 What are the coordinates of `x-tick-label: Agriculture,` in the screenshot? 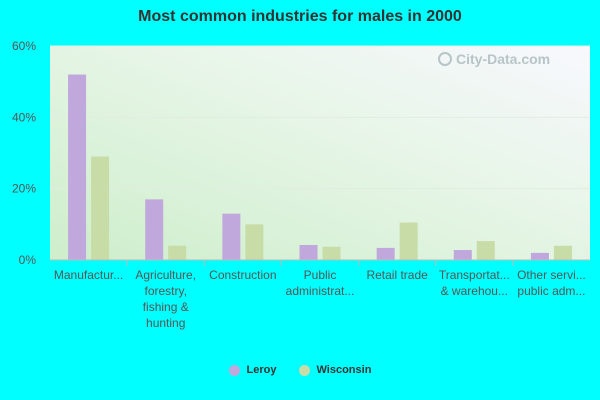 It's located at (165, 275).